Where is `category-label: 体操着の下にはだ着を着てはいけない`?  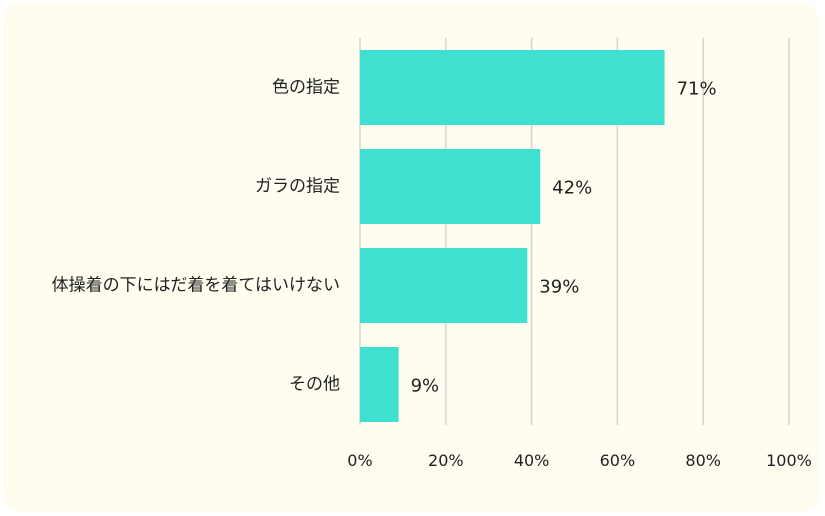 category-label: 体操着の下にはだ着を着てはいけない is located at coordinates (196, 286).